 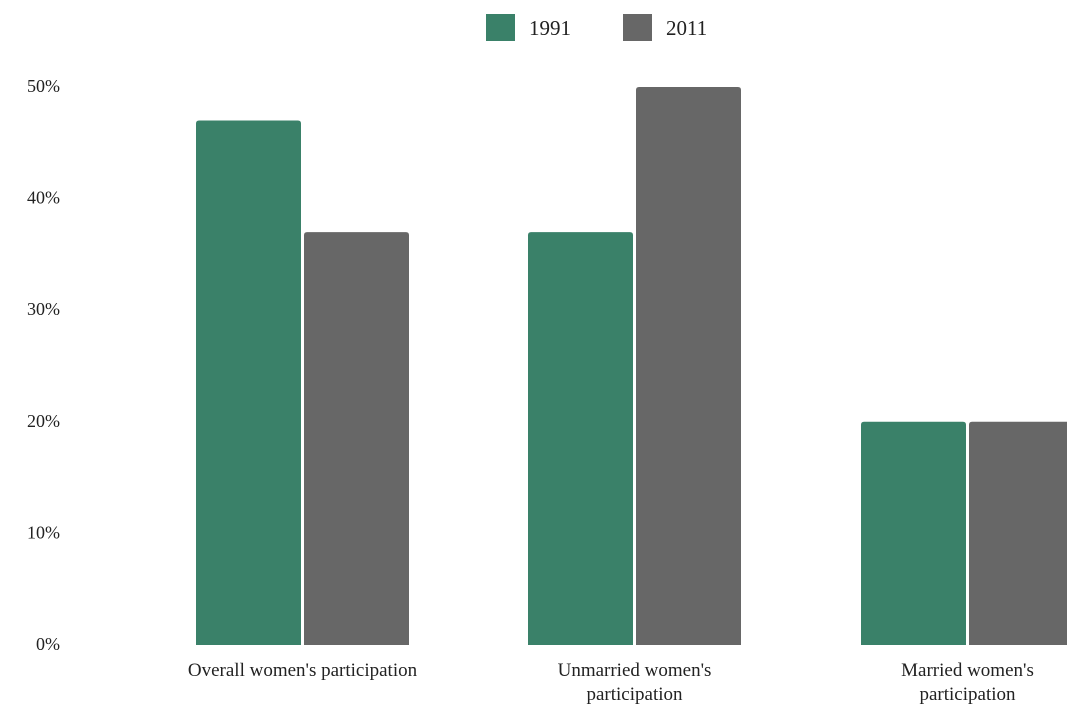 What do you see at coordinates (596, 27) in the screenshot?
I see `chart-legend: 1991 2011` at bounding box center [596, 27].